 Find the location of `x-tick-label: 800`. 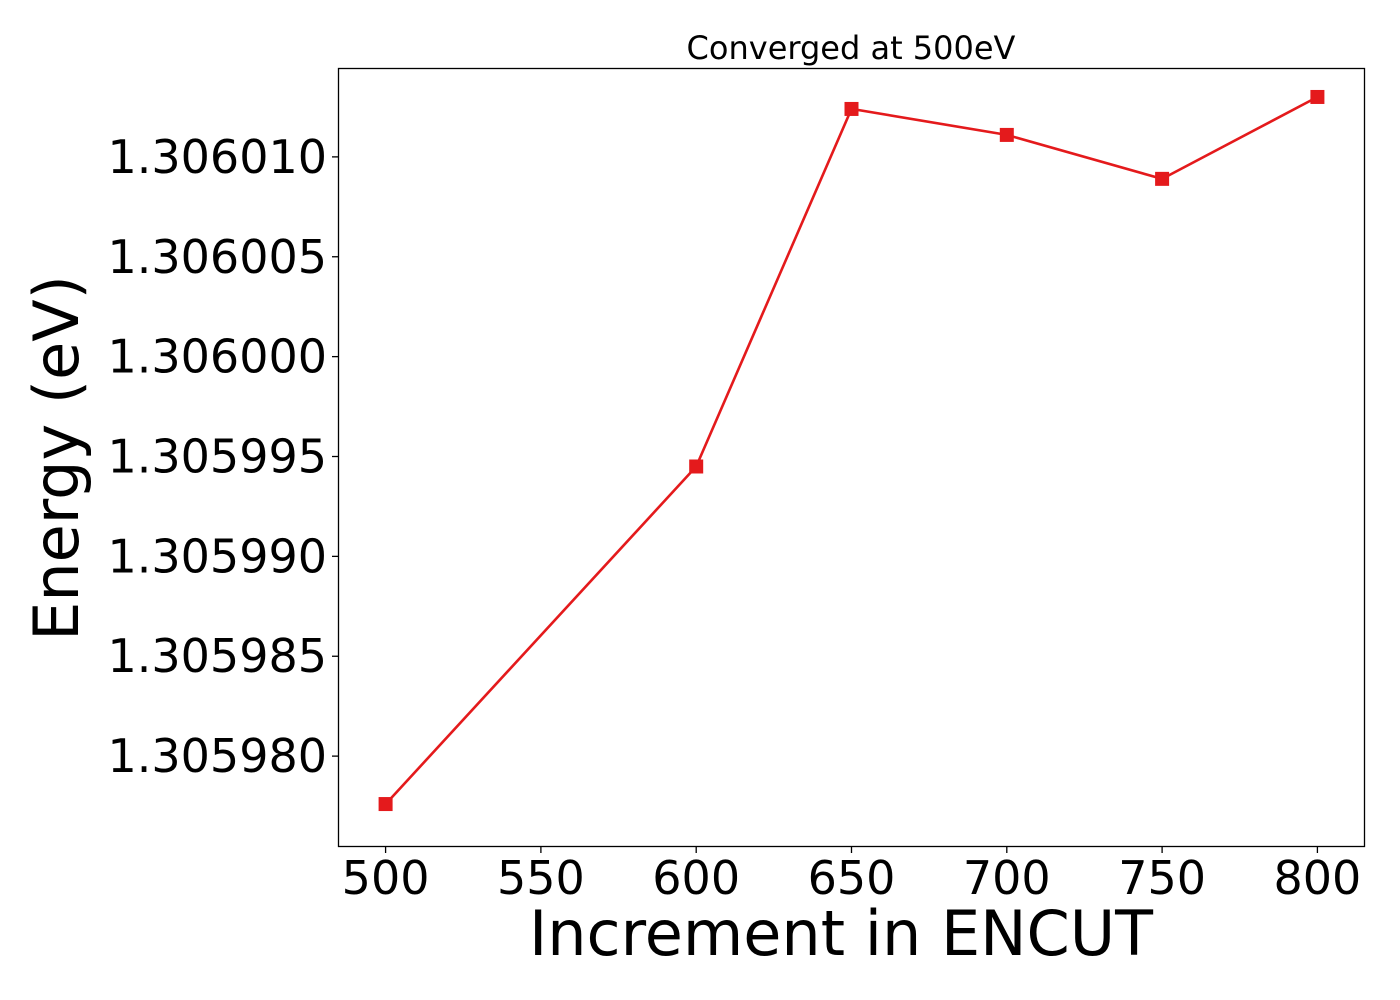

x-tick-label: 800 is located at coordinates (1318, 878).